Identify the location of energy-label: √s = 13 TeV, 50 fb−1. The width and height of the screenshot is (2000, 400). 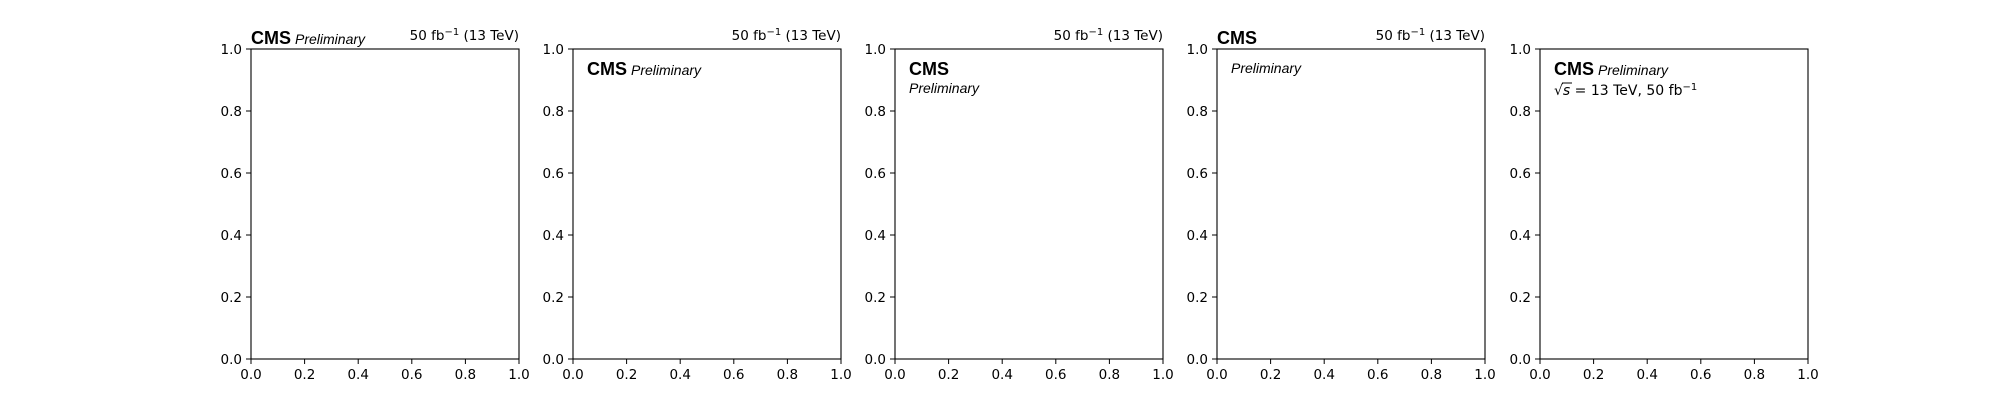
(1625, 90).